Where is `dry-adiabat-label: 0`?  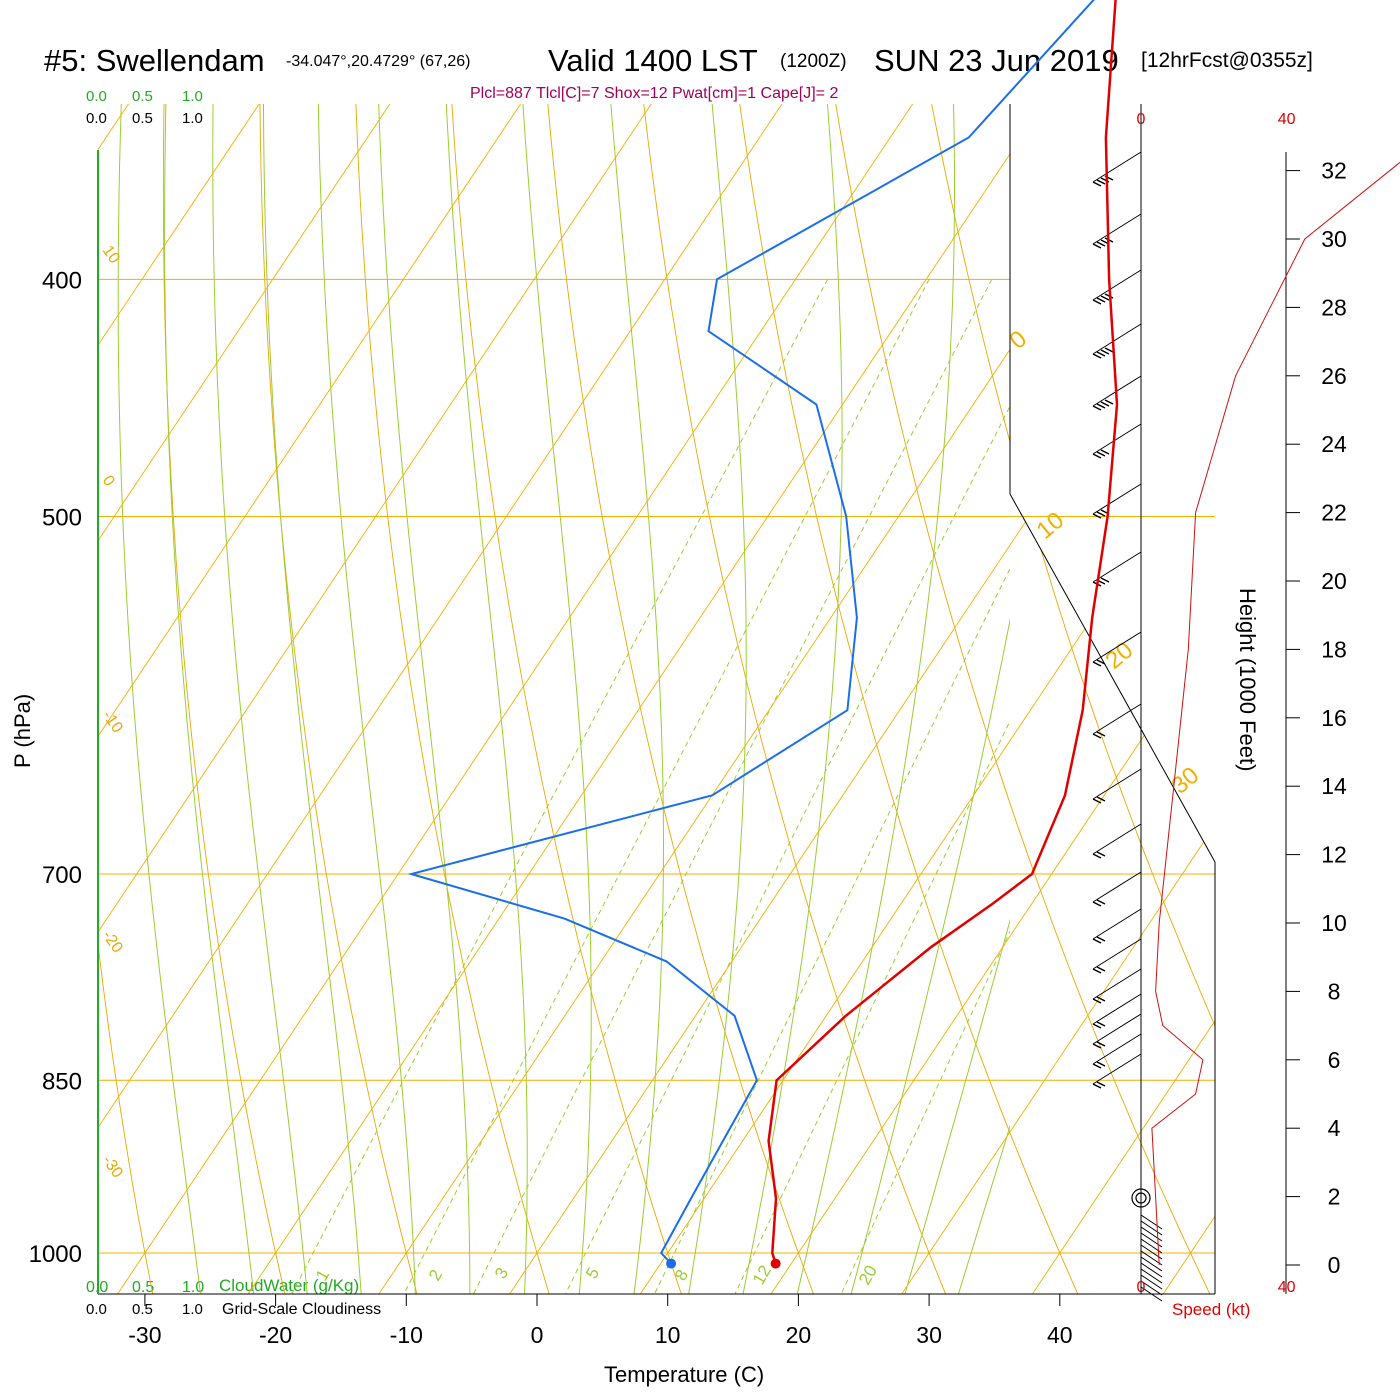
dry-adiabat-label: 0 is located at coordinates (108, 481).